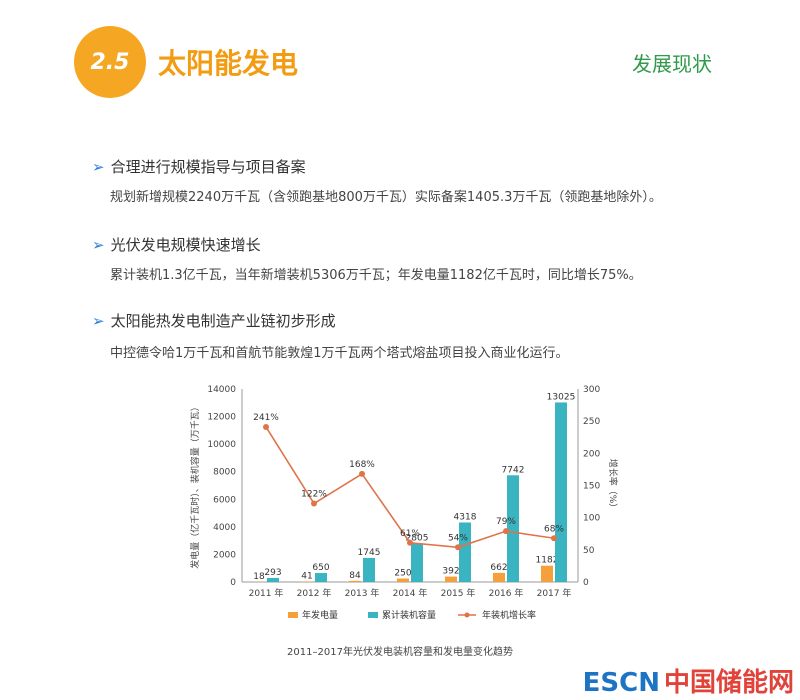  I want to click on bar-label-generation: 1182, so click(547, 561).